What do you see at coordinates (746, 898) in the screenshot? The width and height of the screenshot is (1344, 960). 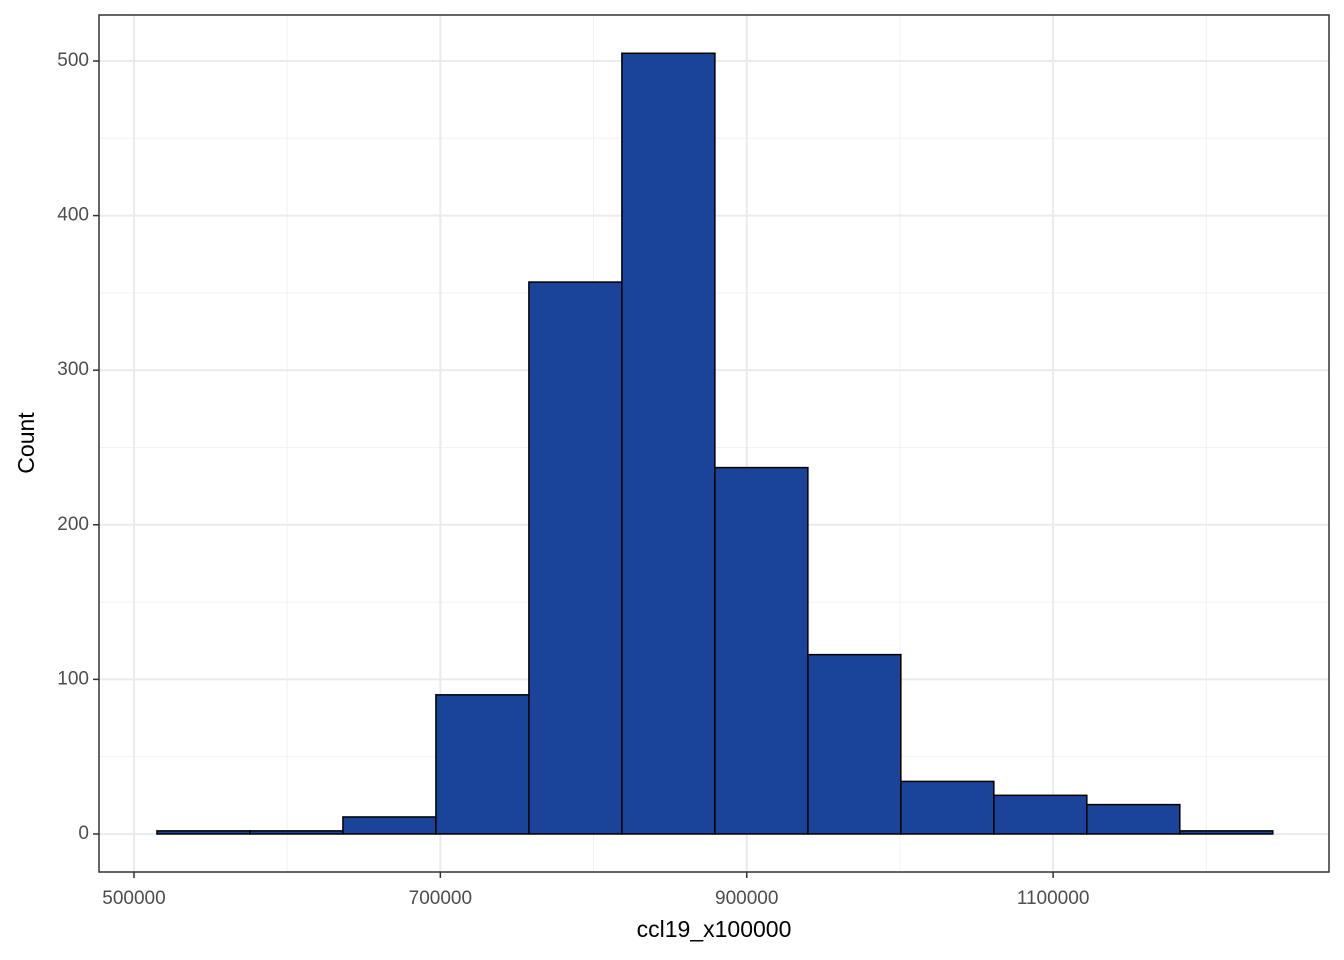 I see `x-tick-label: 900000` at bounding box center [746, 898].